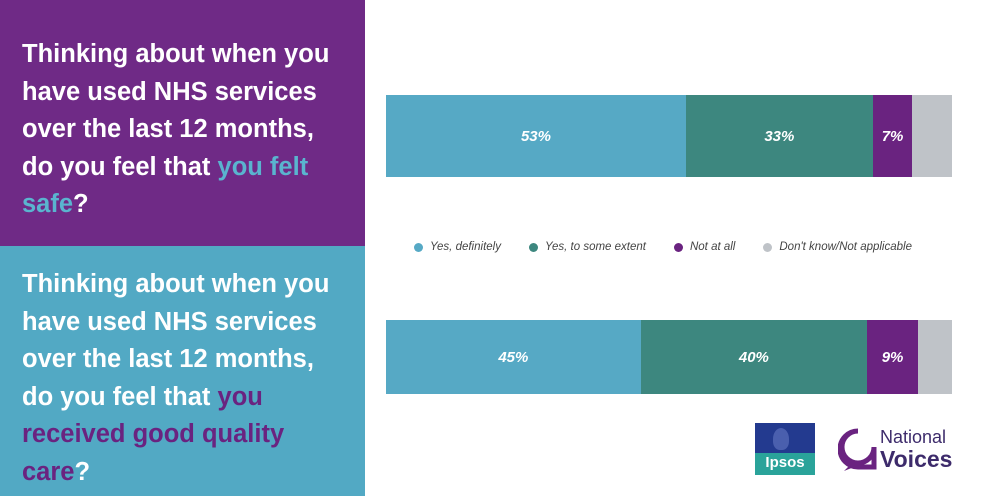  What do you see at coordinates (845, 247) in the screenshot?
I see `legend-label: Don't know/Not applicable` at bounding box center [845, 247].